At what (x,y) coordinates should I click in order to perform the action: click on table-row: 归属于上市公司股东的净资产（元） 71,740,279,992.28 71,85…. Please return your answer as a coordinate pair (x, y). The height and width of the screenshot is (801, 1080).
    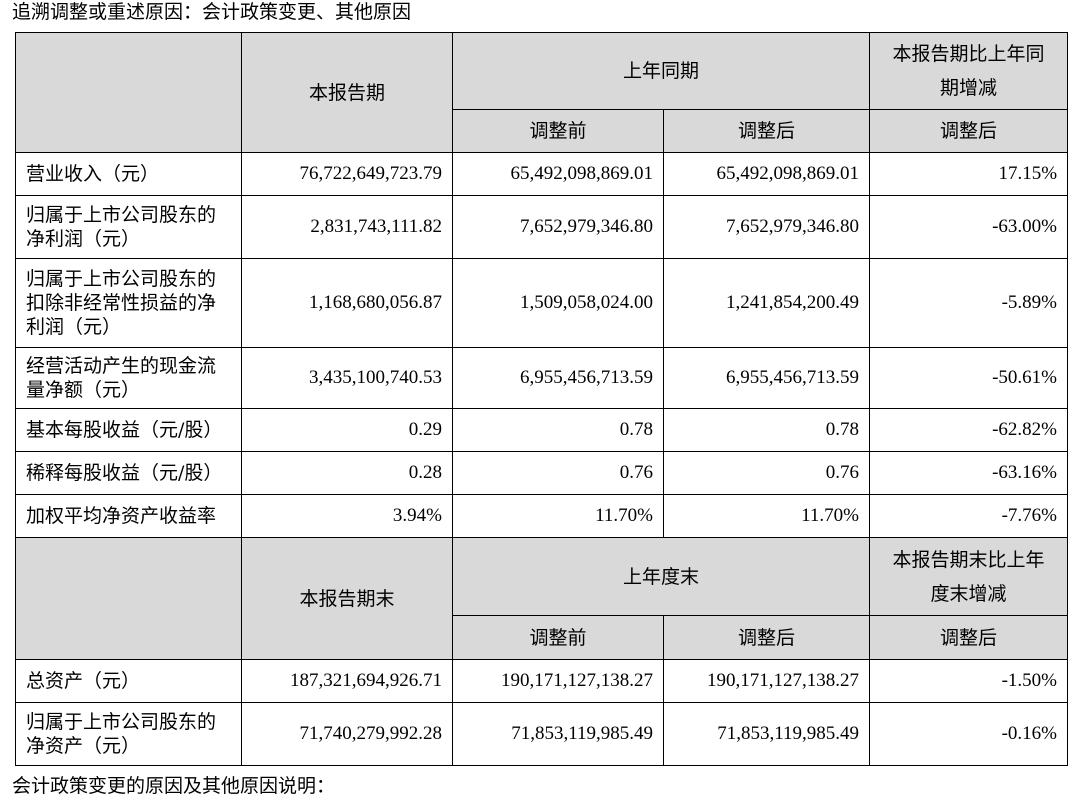
    Looking at the image, I should click on (542, 734).